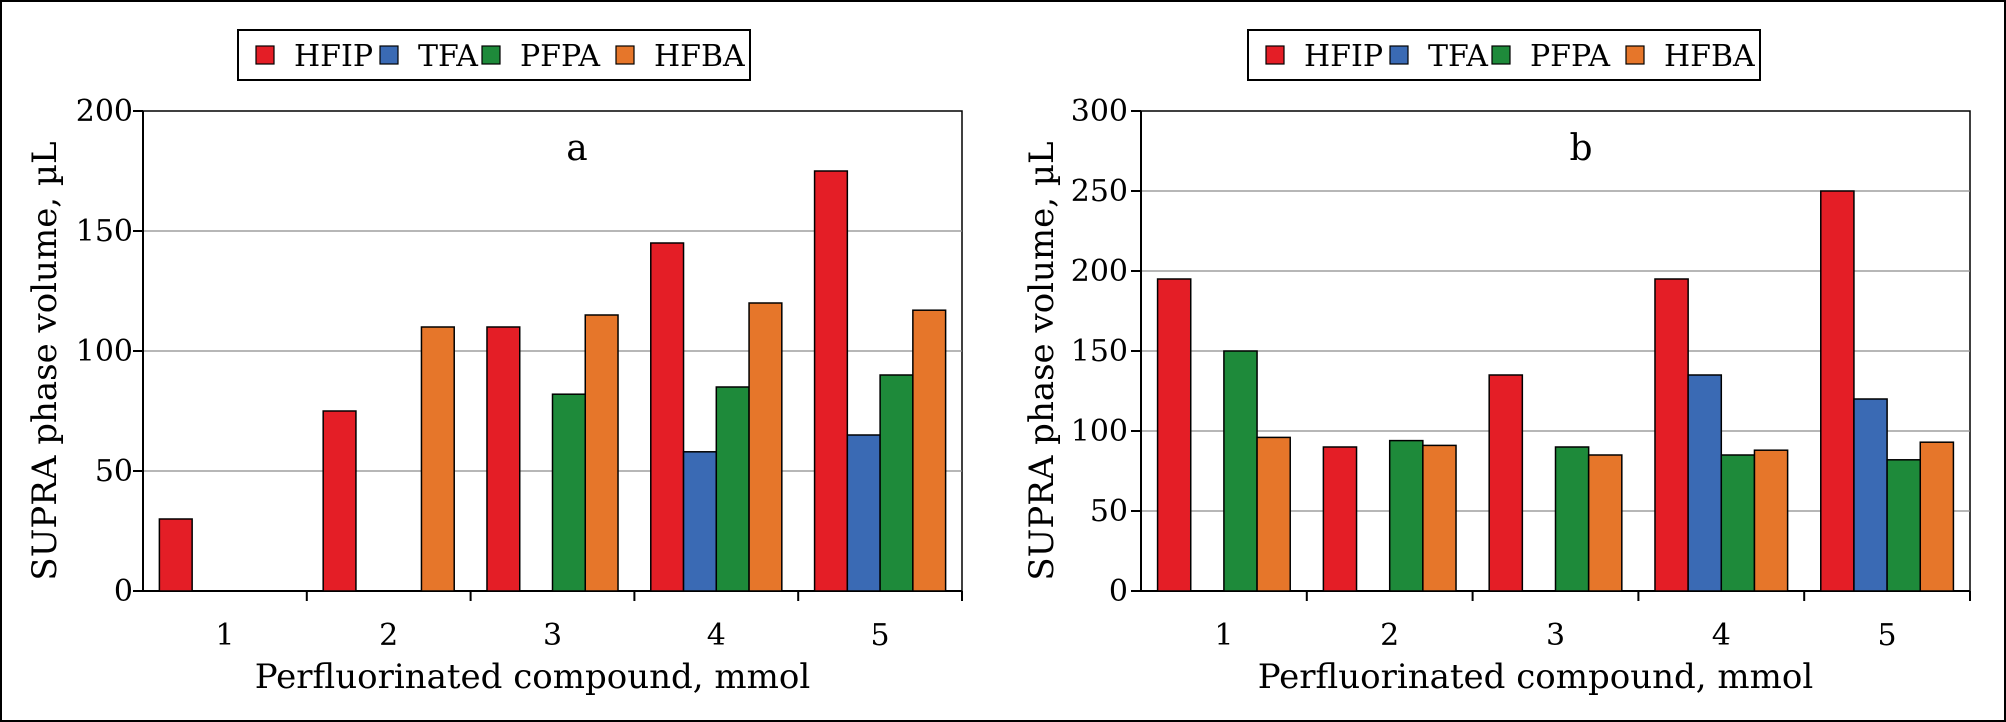  I want to click on panel-label: a, so click(576, 148).